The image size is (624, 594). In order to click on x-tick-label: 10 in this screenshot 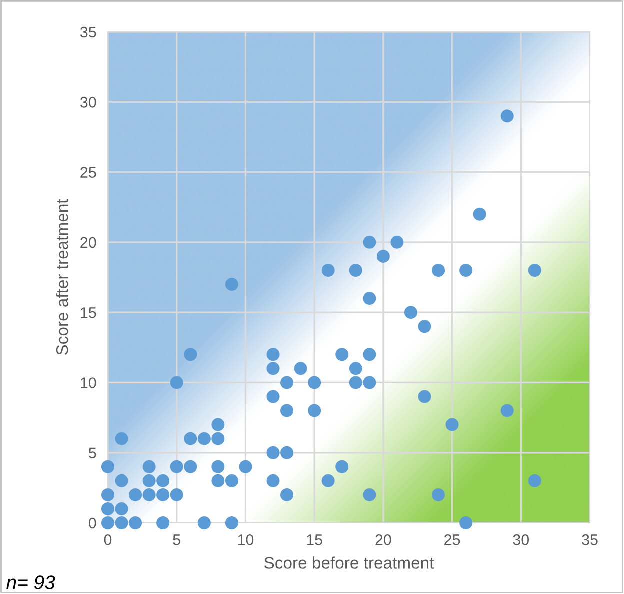, I will do `click(246, 540)`.